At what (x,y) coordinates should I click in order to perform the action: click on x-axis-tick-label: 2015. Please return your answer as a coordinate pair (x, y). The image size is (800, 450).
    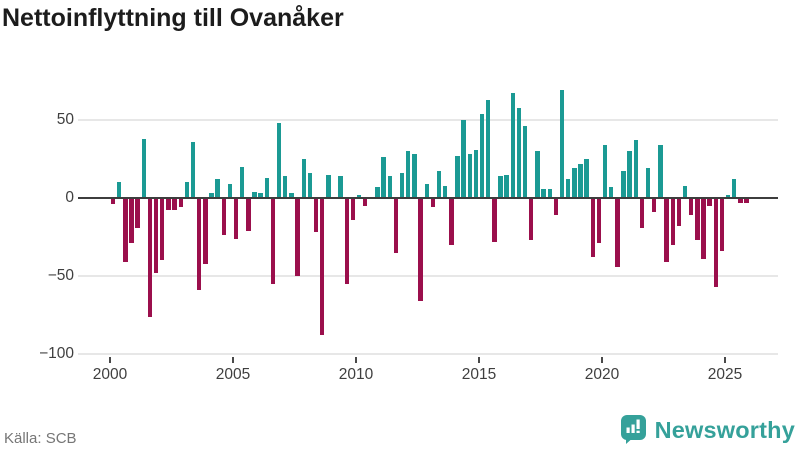
    Looking at the image, I should click on (479, 374).